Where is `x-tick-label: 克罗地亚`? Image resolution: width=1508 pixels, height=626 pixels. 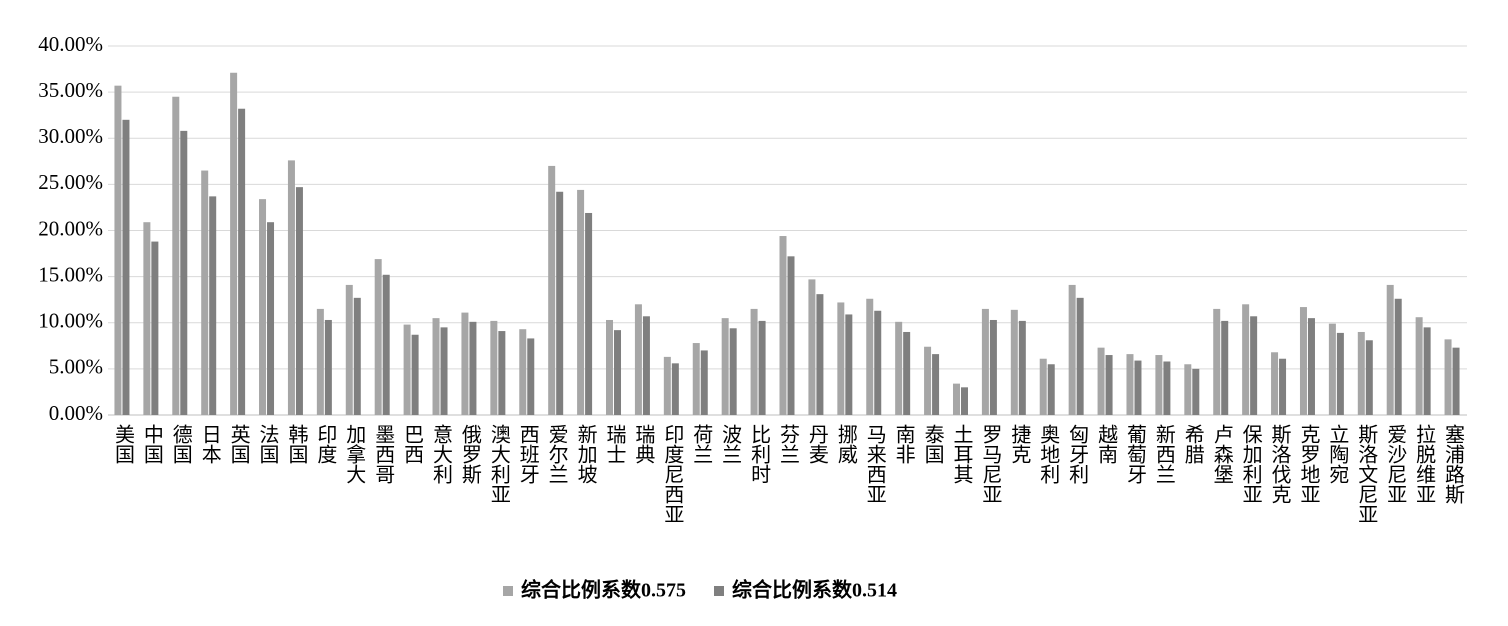
x-tick-label: 克罗地亚 is located at coordinates (1308, 464).